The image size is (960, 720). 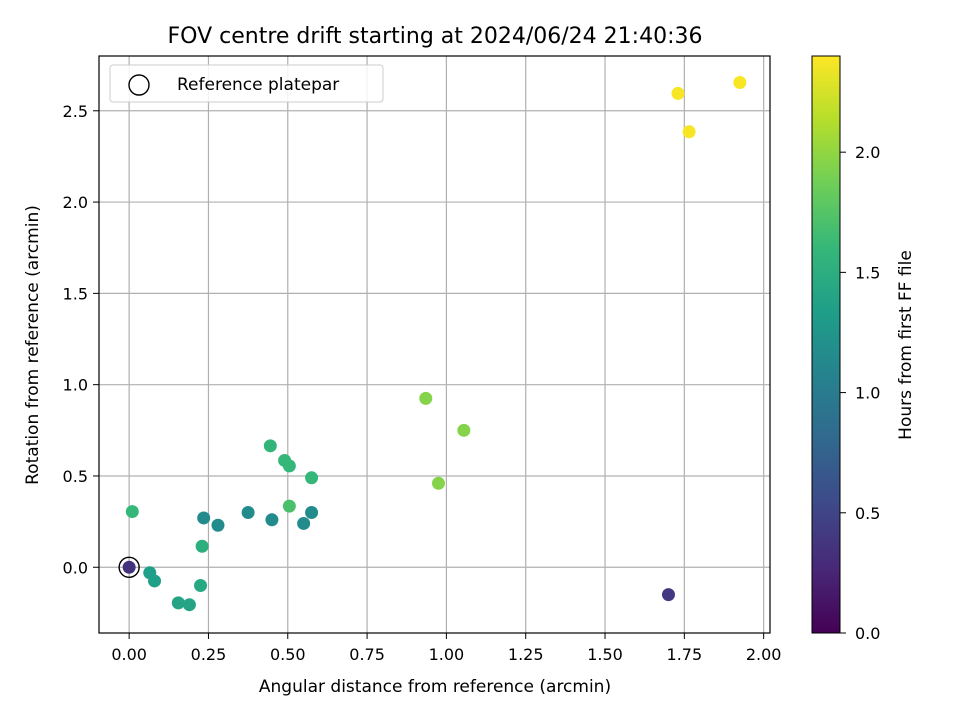 I want to click on x-ticks: 0.00 0.25 0.50 0.75 1.00 1.25 1.50 1.75 2.00, so click(x=446, y=648).